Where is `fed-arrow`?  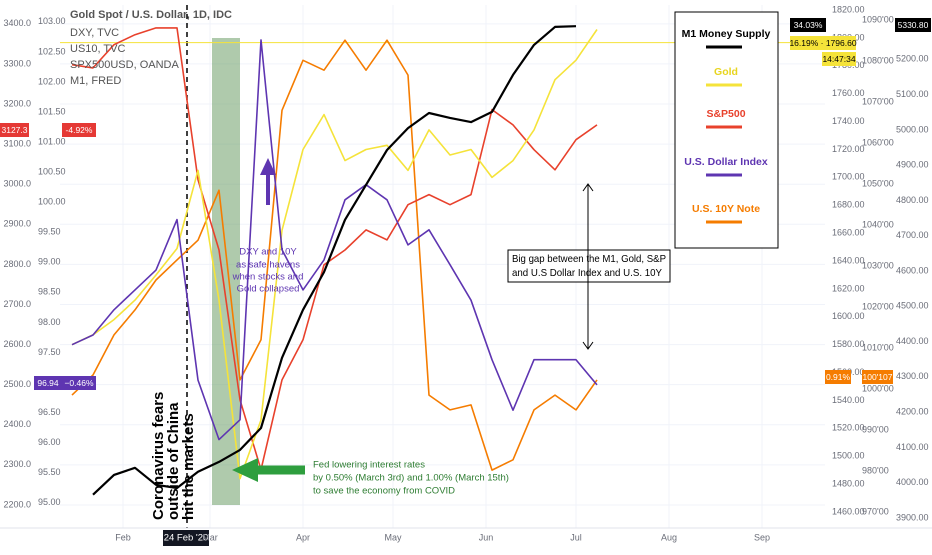
fed-arrow is located at coordinates (268, 470).